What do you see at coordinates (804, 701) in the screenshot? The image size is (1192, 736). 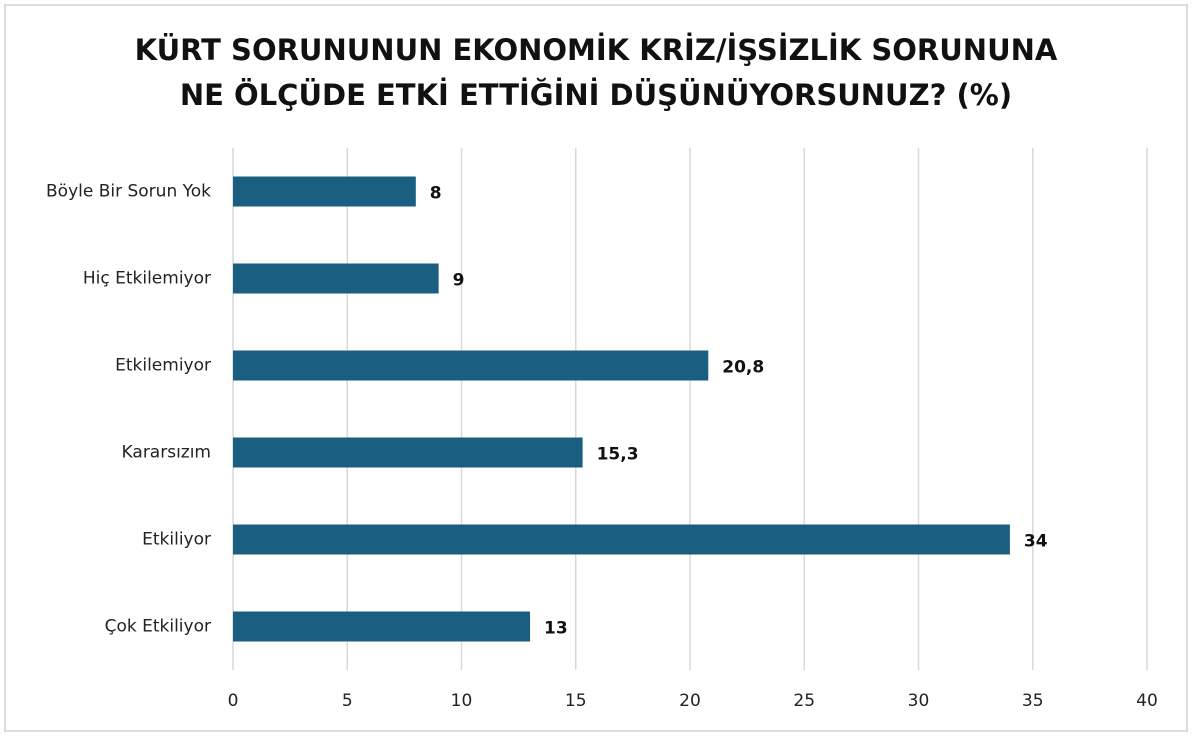 I see `x-tick-label: 25` at bounding box center [804, 701].